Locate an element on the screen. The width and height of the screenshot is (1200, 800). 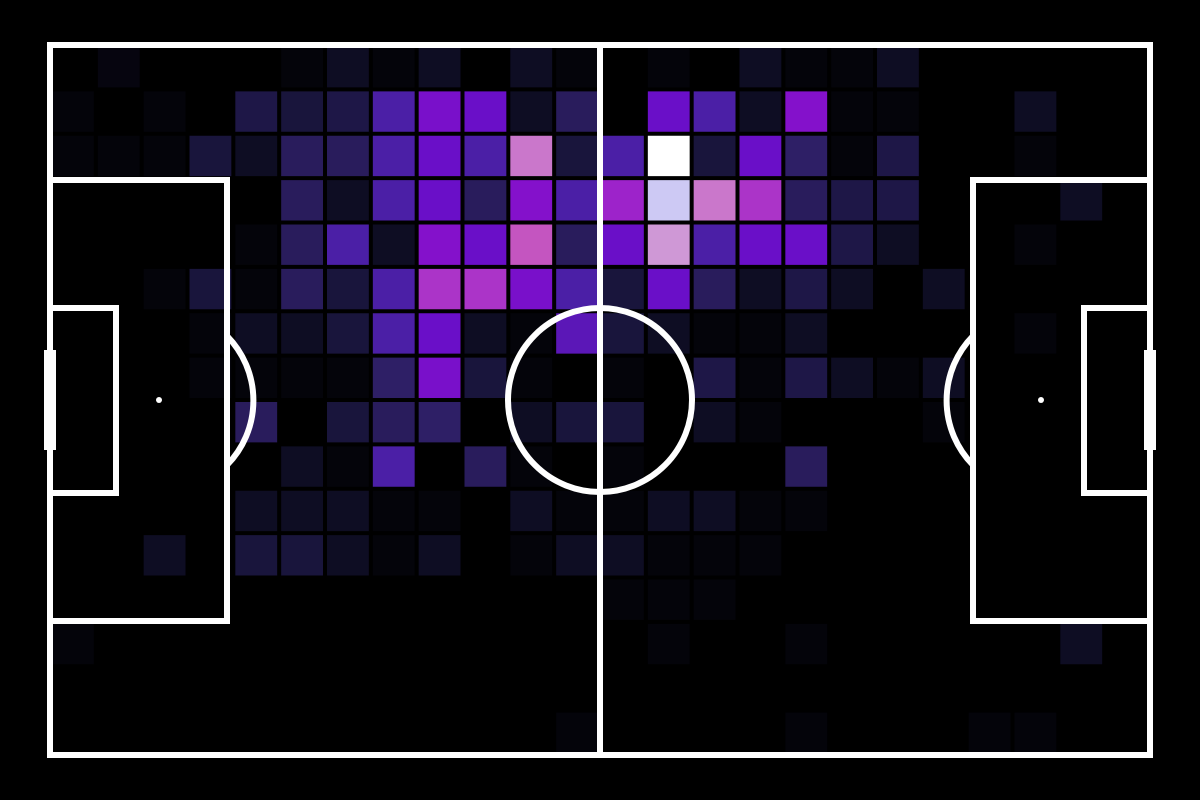
left-penalty-spot is located at coordinates (159, 400).